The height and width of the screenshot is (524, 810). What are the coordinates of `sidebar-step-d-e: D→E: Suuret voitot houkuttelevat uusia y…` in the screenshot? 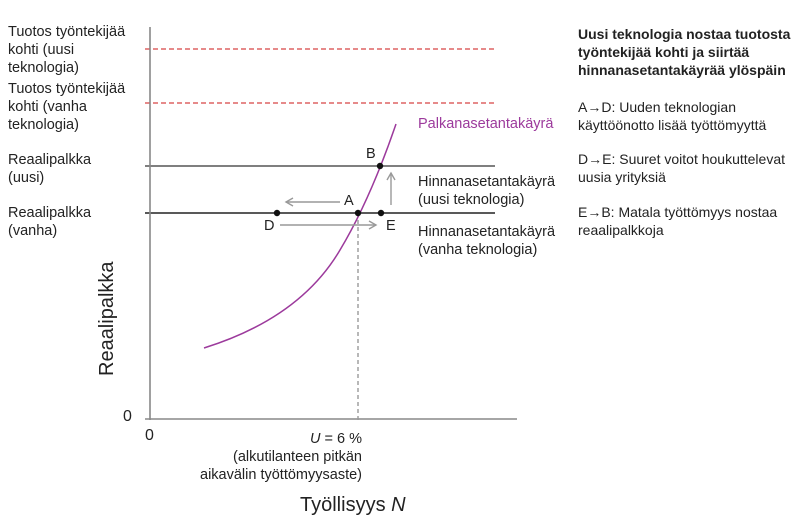 It's located at (681, 168).